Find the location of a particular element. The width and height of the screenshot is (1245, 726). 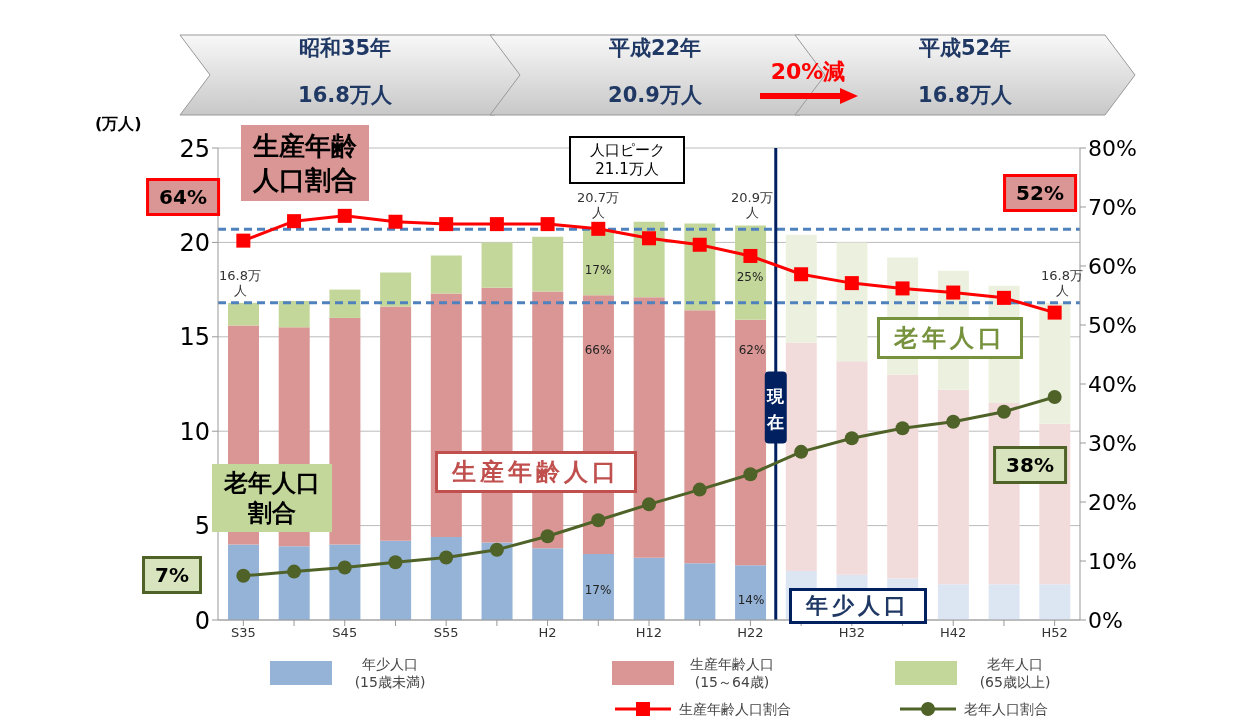

x-tick-label: H52 is located at coordinates (1054, 633).